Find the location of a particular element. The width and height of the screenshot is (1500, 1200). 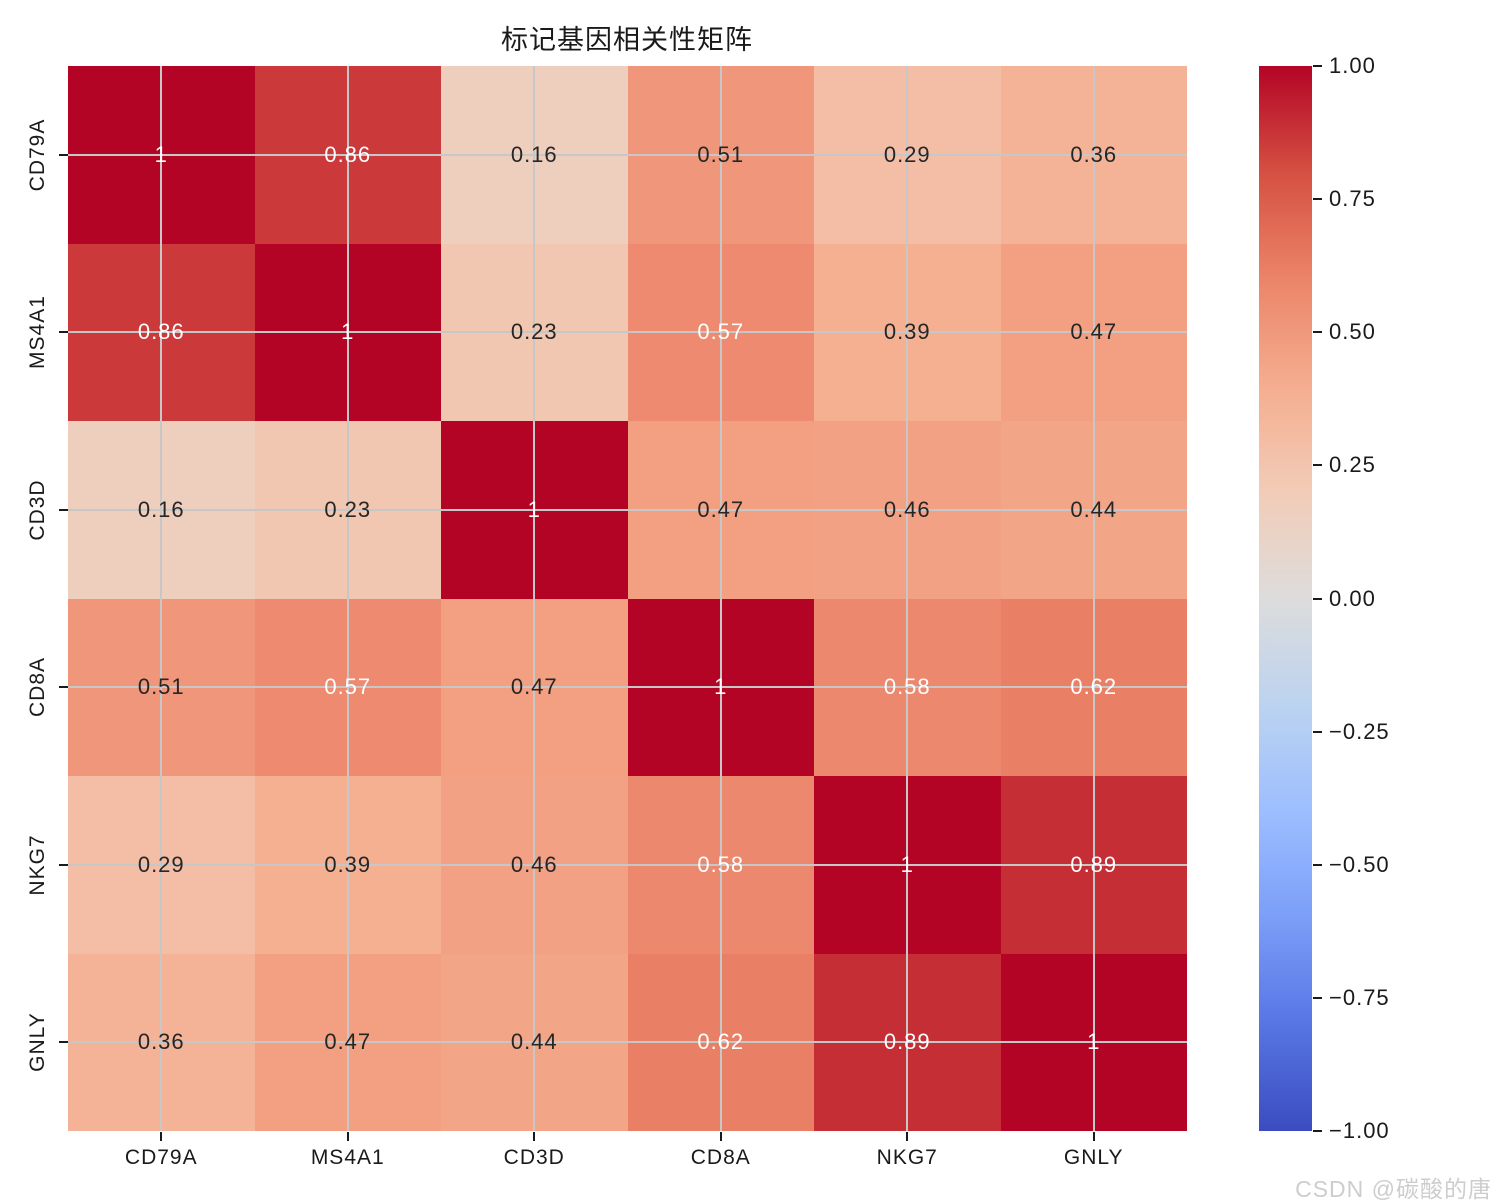

y-axis-label: MS4A1 is located at coordinates (37, 332).